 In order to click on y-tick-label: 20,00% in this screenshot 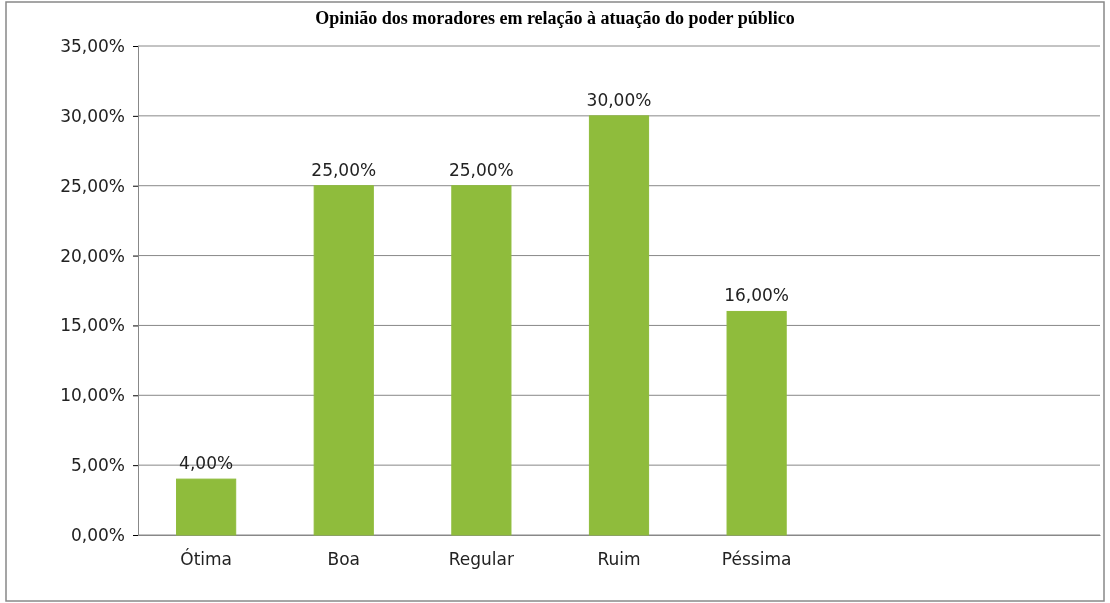, I will do `click(92, 255)`.